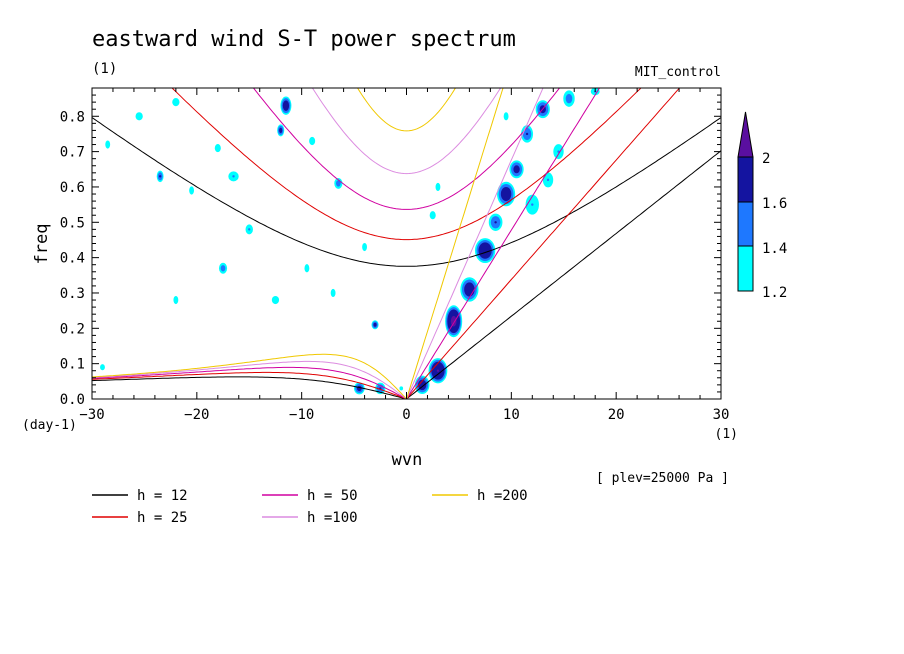  Describe the element at coordinates (406, 415) in the screenshot. I see `x-tick-label: 0` at that location.